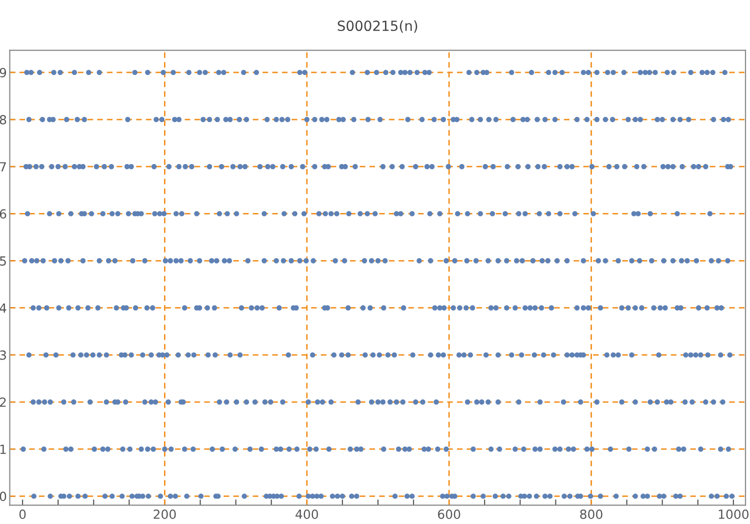 This screenshot has width=750, height=524. Describe the element at coordinates (3, 167) in the screenshot. I see `y-tick-label: 7` at that location.